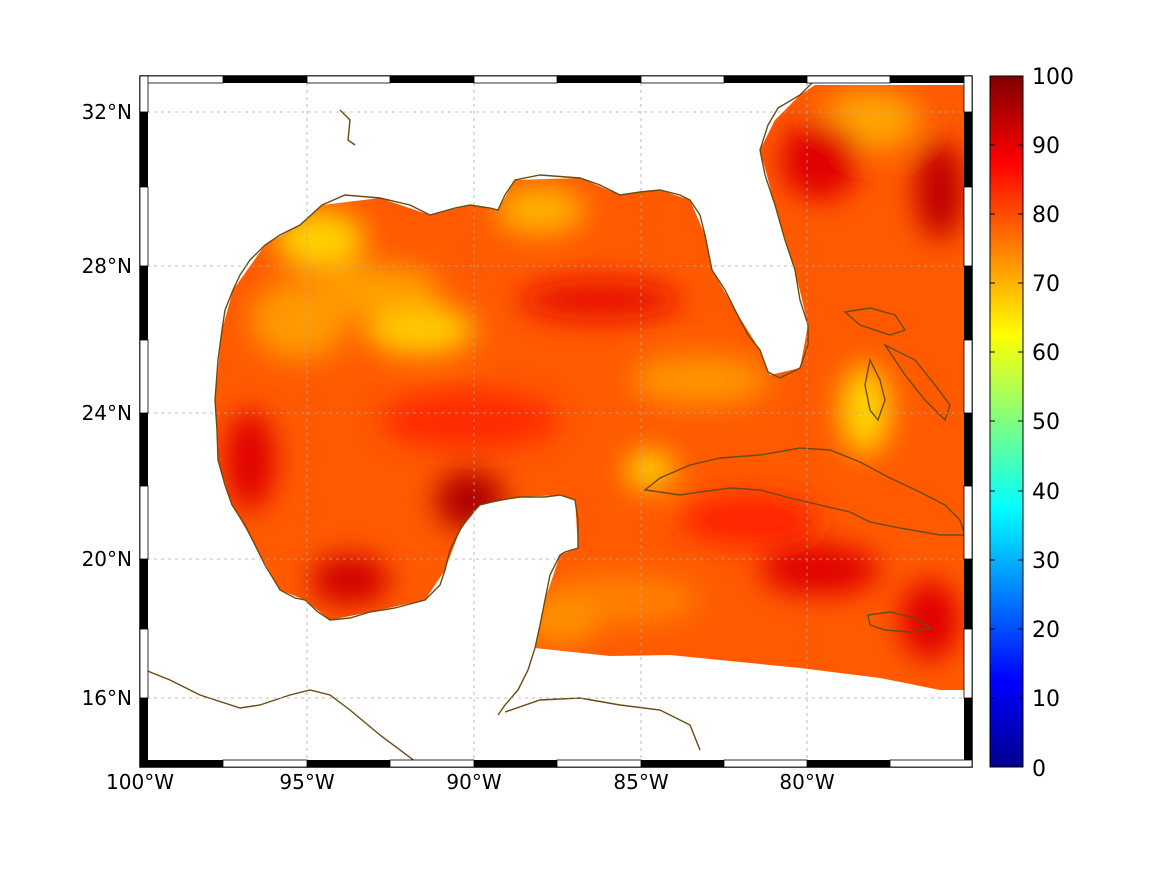 Image resolution: width=1167 pixels, height=875 pixels. What do you see at coordinates (306, 782) in the screenshot?
I see `lon-tick-label: 95°W` at bounding box center [306, 782].